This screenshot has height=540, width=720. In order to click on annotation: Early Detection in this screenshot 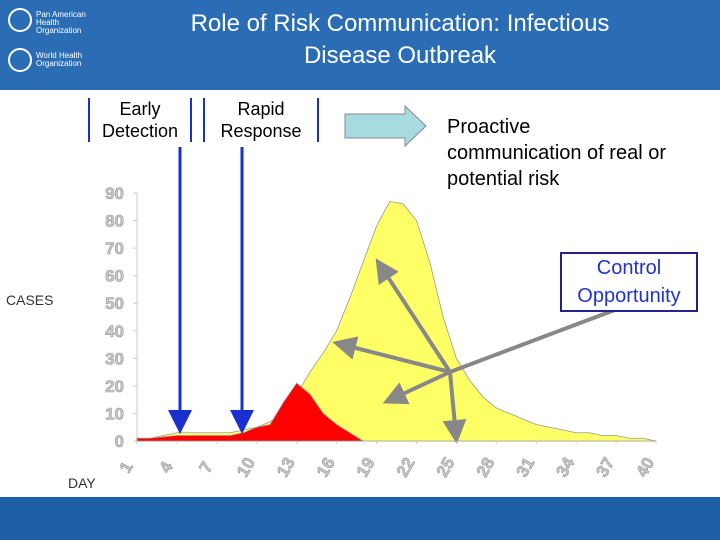, I will do `click(140, 120)`.